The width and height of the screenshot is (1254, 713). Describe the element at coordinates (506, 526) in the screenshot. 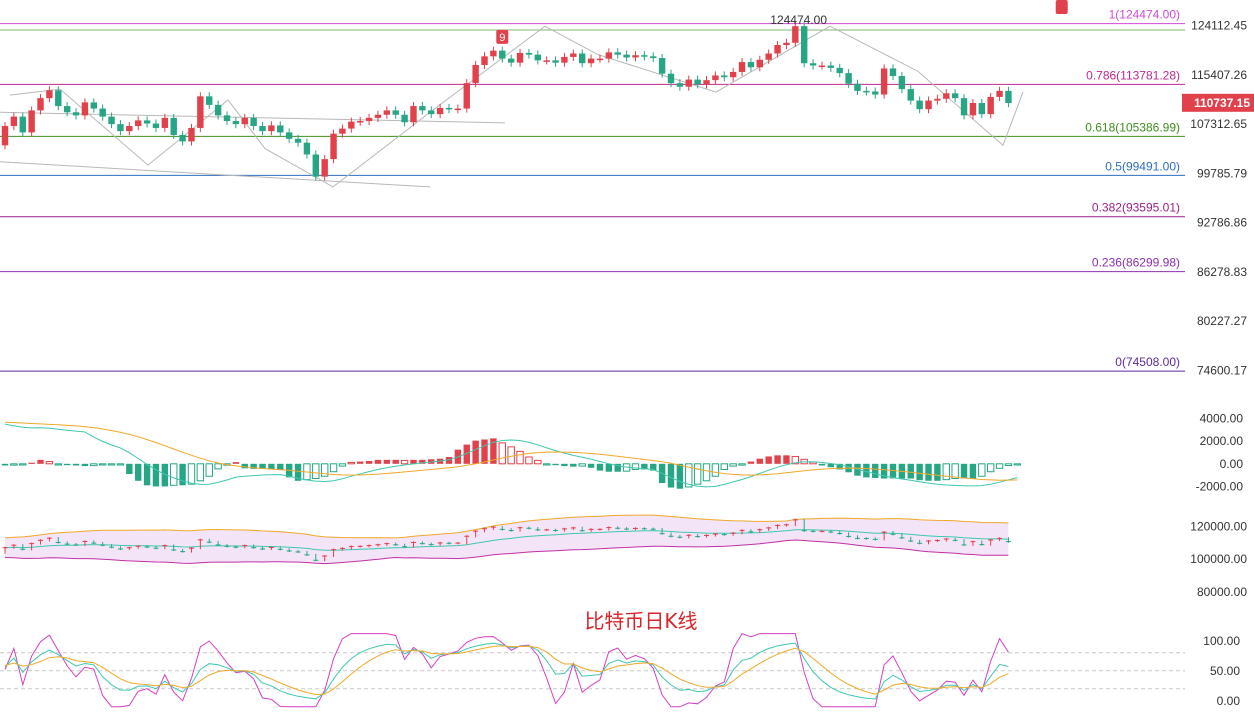

I see `bollinger-upper` at that location.